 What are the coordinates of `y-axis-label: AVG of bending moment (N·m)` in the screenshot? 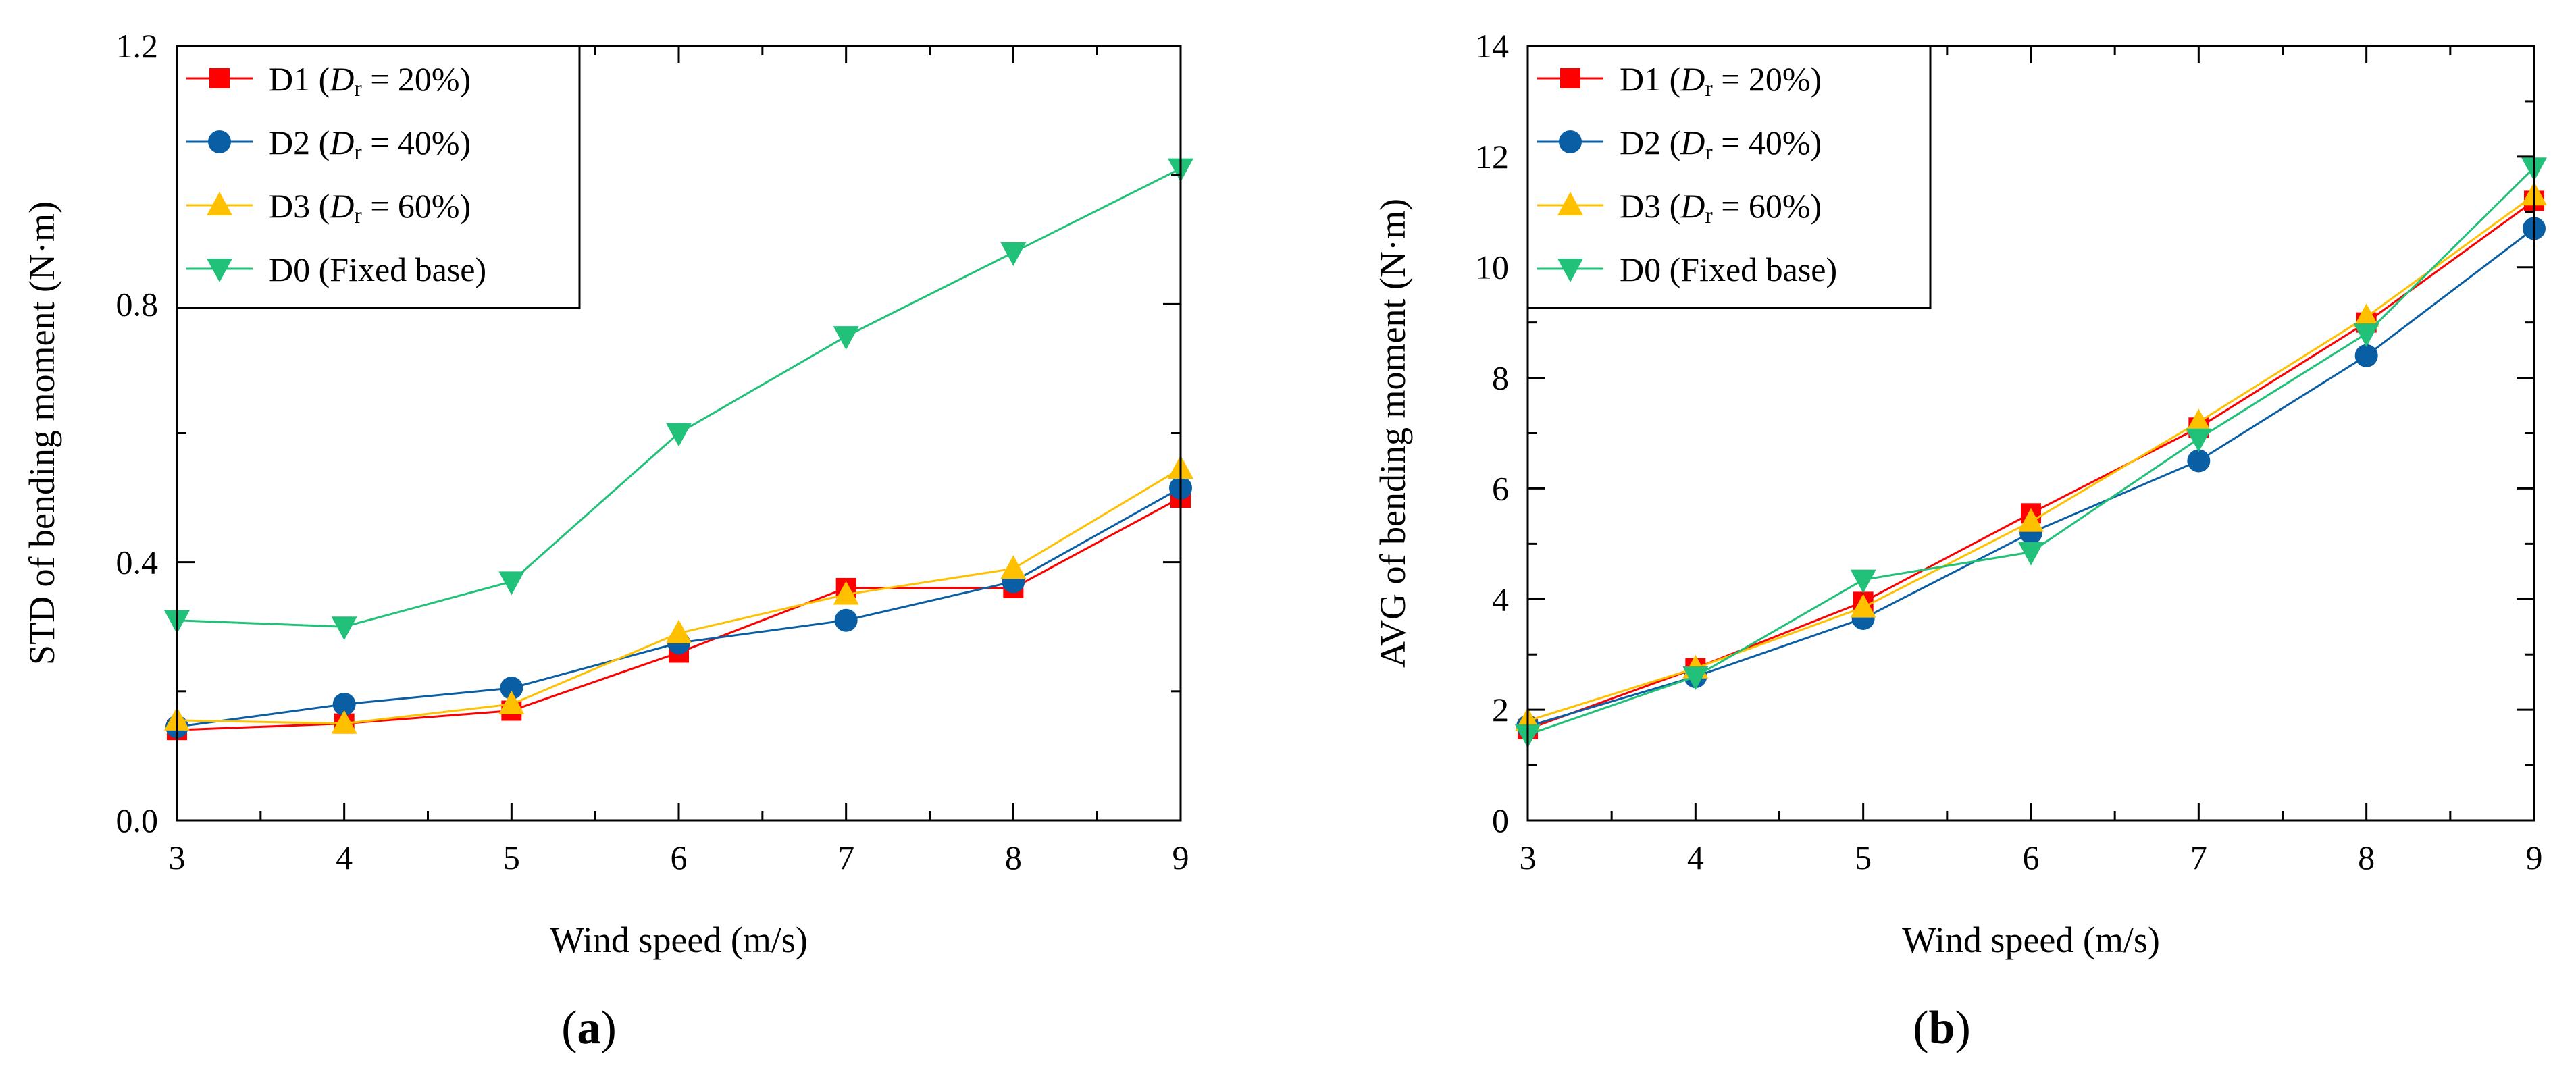 It's located at (1392, 434).